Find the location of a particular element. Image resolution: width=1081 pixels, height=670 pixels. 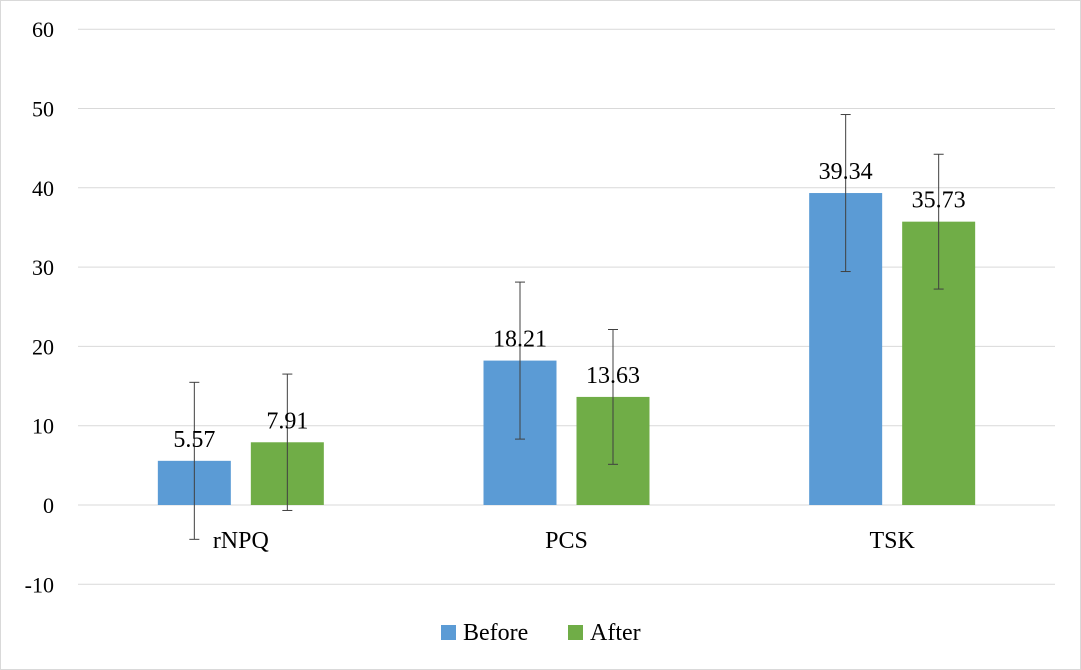

y-tick-label: 60 is located at coordinates (43, 29).